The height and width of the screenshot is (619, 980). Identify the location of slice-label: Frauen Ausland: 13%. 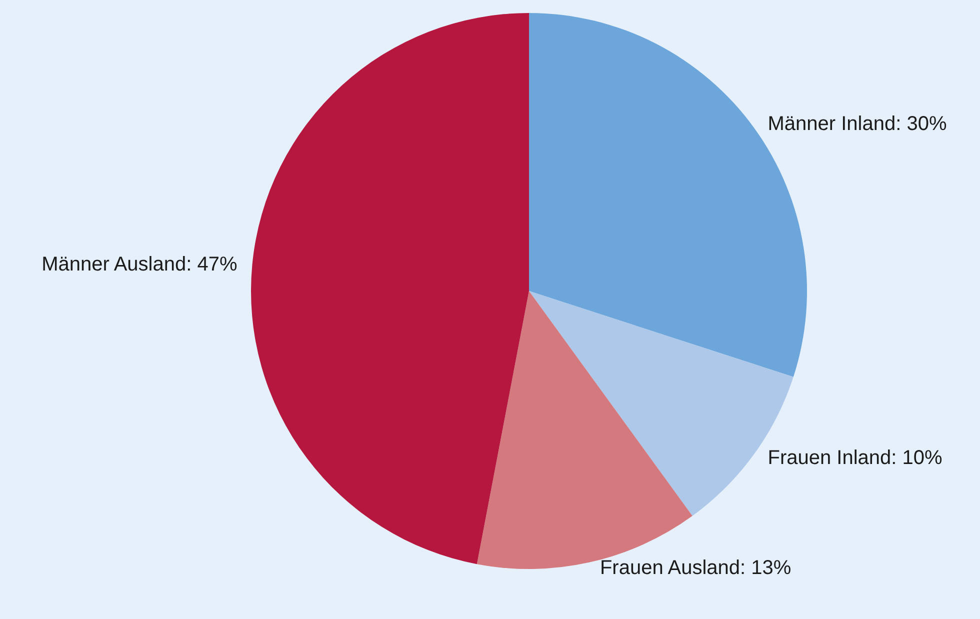
(696, 568).